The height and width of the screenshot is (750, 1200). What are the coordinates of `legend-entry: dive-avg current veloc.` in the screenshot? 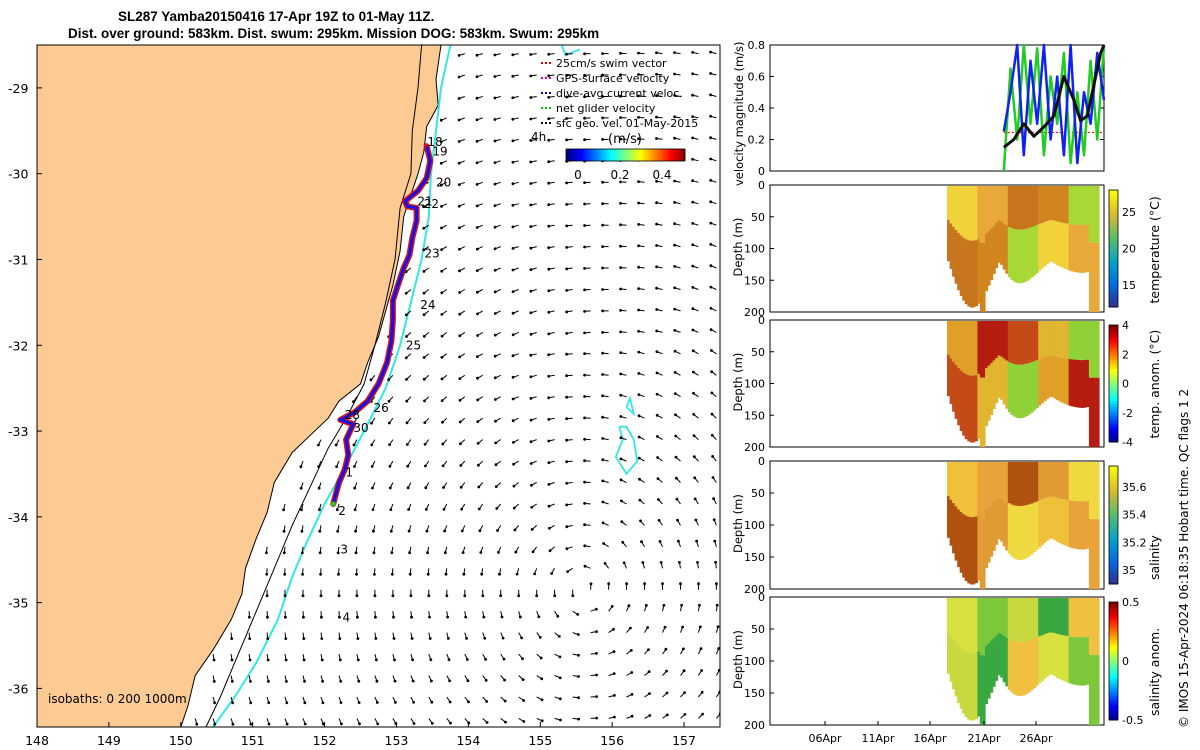 It's located at (619, 93).